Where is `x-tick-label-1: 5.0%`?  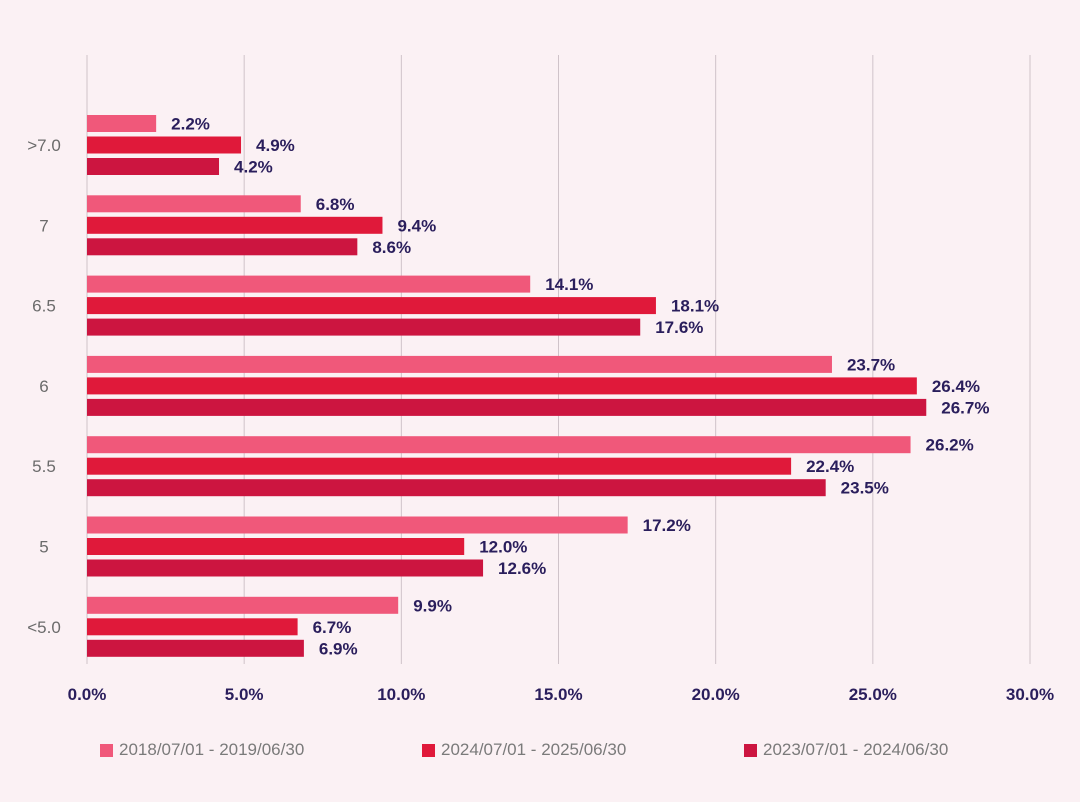 x-tick-label-1: 5.0% is located at coordinates (244, 694).